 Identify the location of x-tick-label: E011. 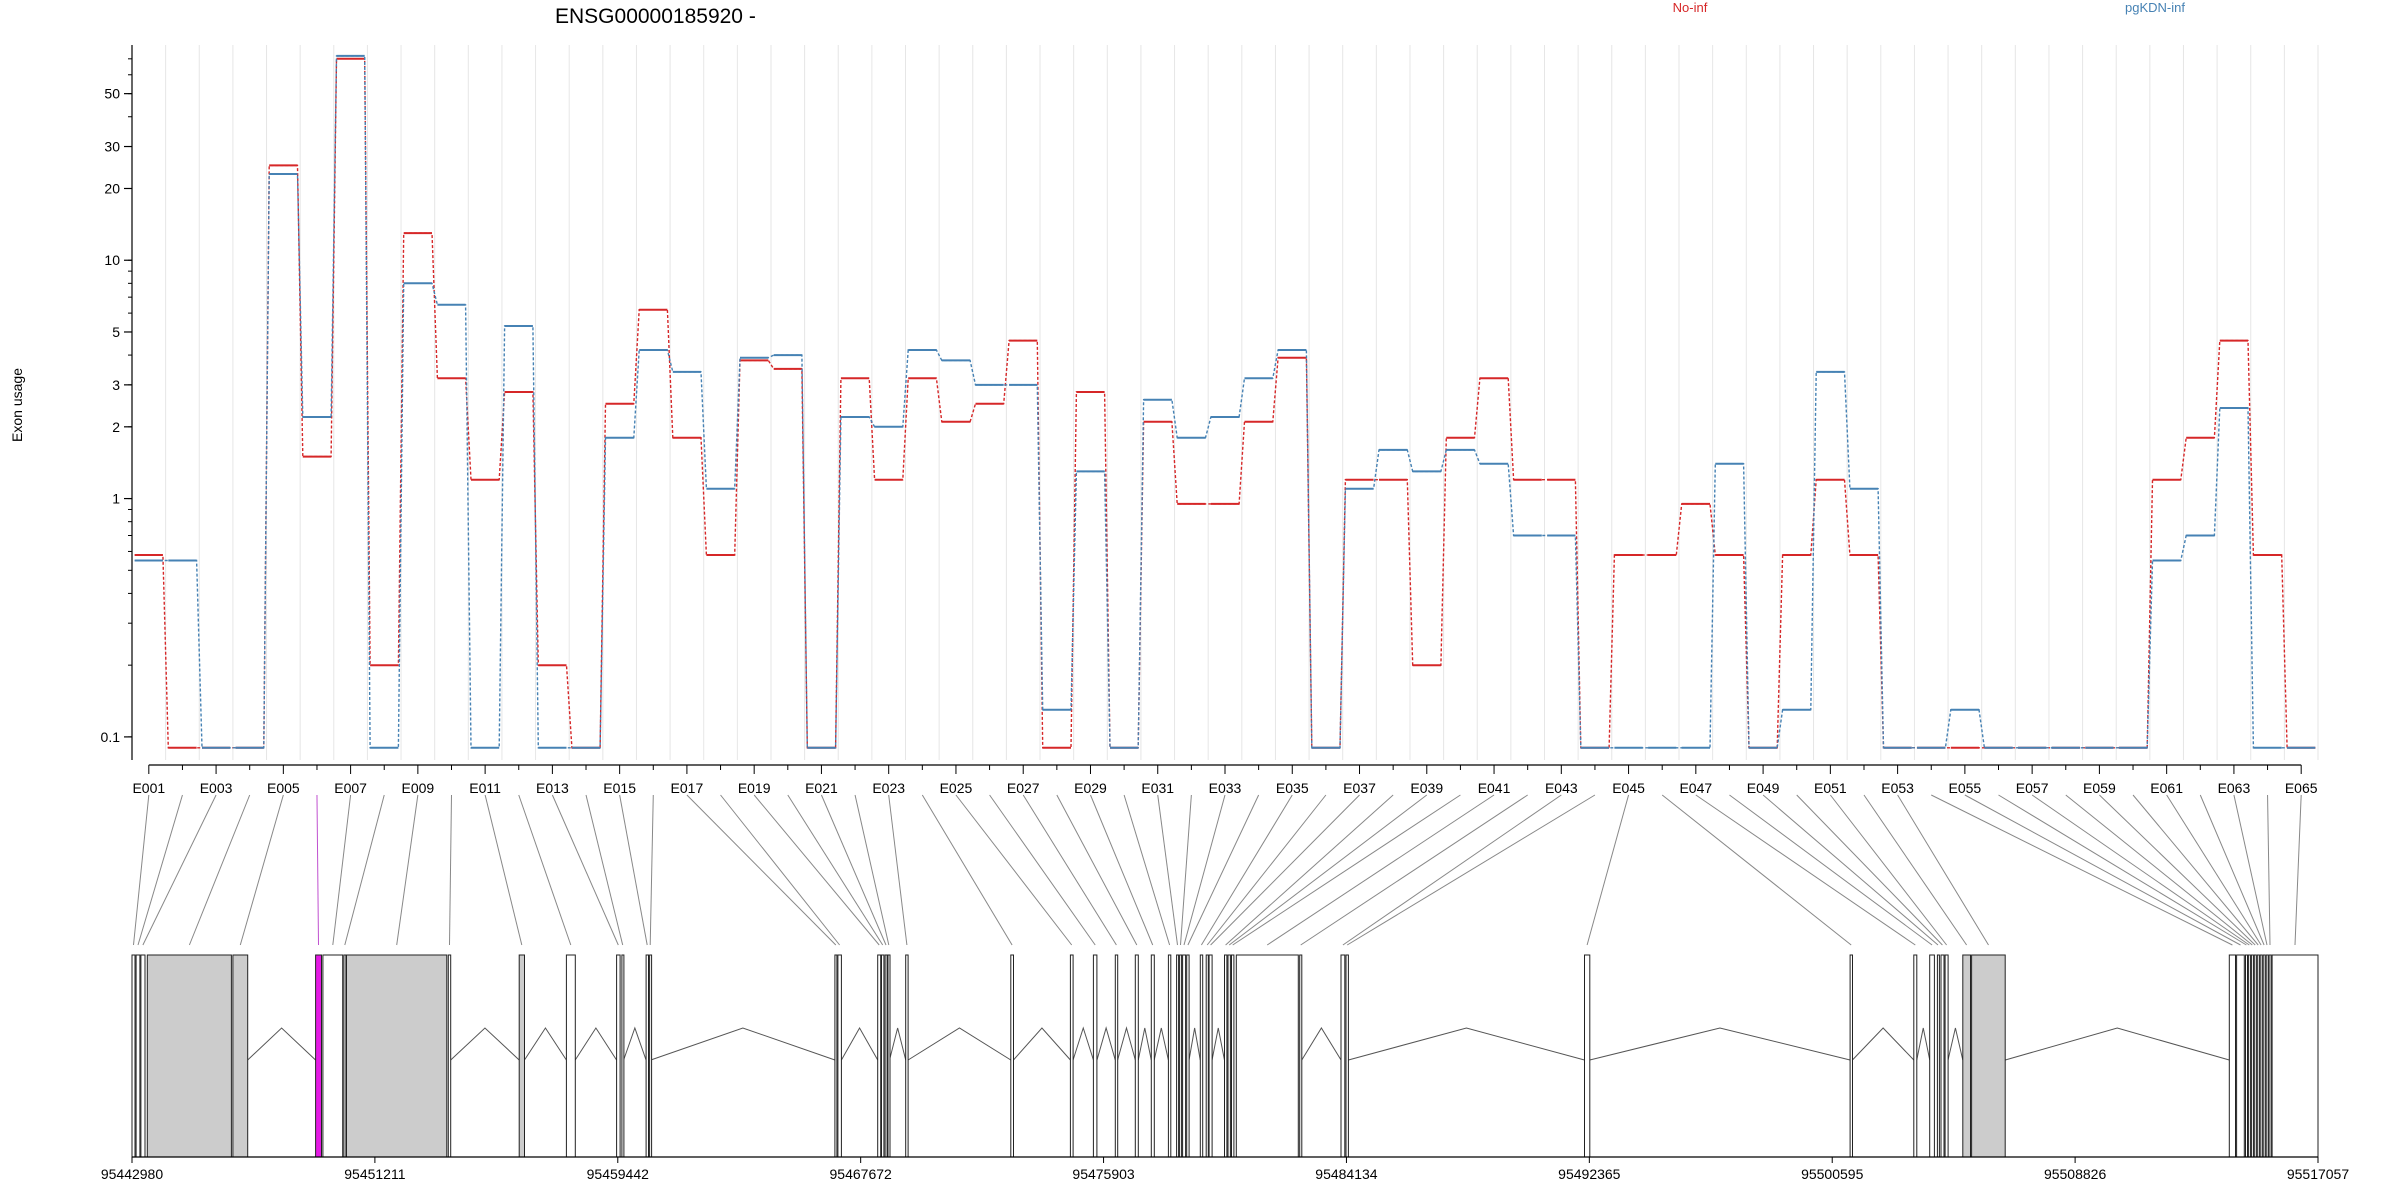
(485, 788).